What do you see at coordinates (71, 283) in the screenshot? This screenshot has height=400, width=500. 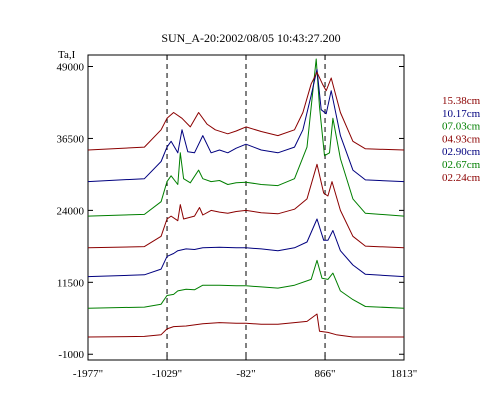 I see `y-tick-label-1: 11500` at bounding box center [71, 283].